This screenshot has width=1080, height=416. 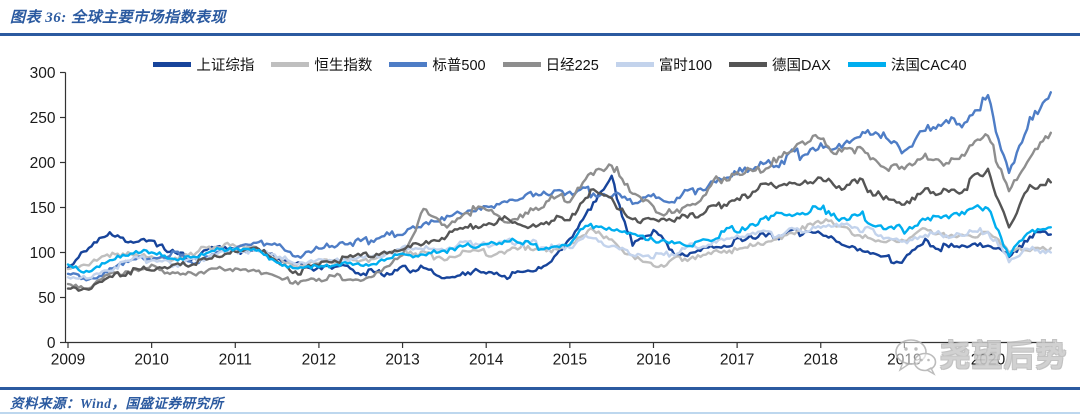 I want to click on legend-label: 日经225, so click(x=572, y=66).